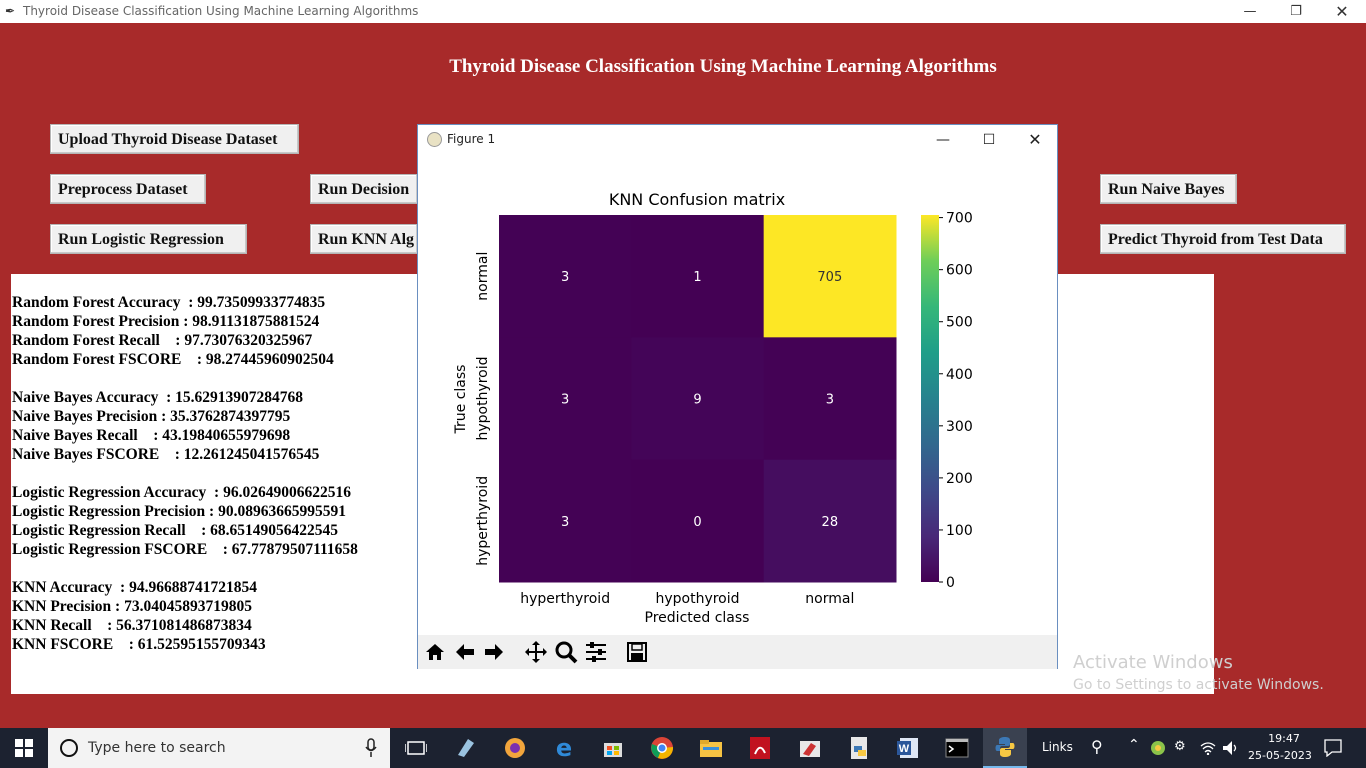 Image resolution: width=1366 pixels, height=768 pixels. I want to click on wifi-icon, so click(1208, 748).